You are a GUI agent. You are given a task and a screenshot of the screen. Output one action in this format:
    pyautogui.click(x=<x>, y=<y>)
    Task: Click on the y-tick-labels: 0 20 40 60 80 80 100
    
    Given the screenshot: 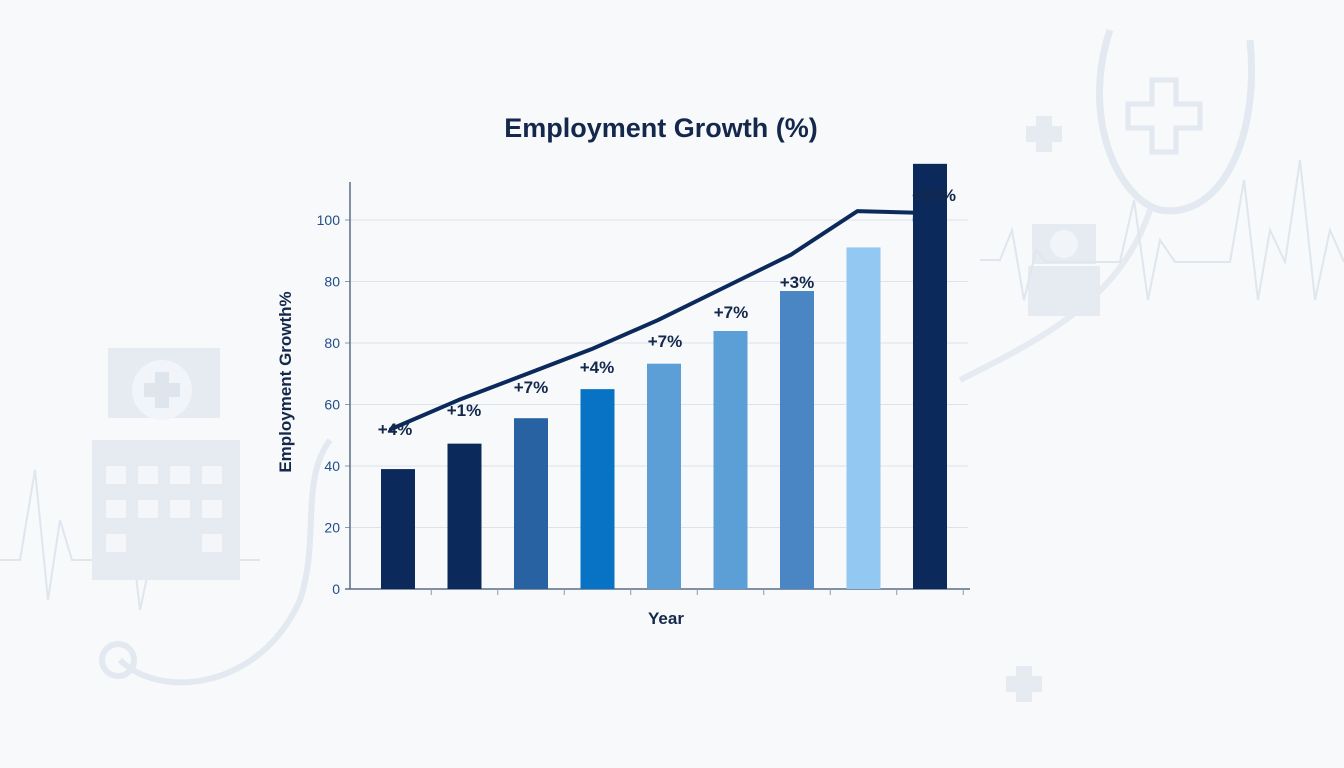 What is the action you would take?
    pyautogui.click(x=329, y=404)
    